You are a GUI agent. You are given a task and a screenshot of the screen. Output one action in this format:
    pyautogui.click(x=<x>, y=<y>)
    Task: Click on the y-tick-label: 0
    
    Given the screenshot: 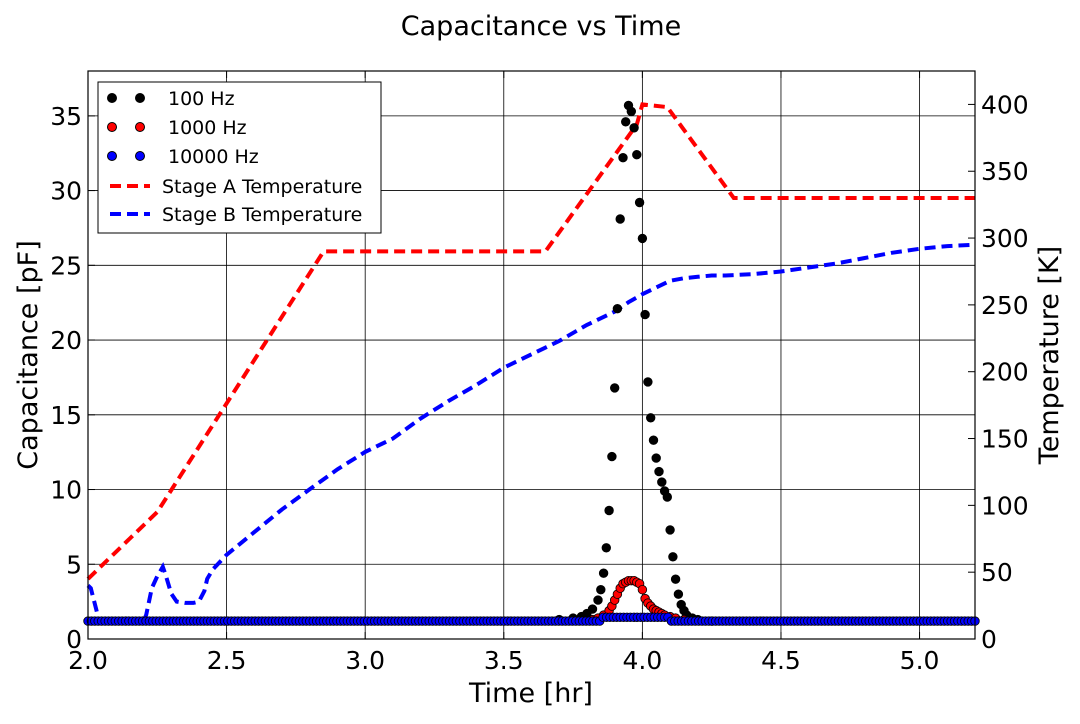 What is the action you would take?
    pyautogui.click(x=74, y=639)
    